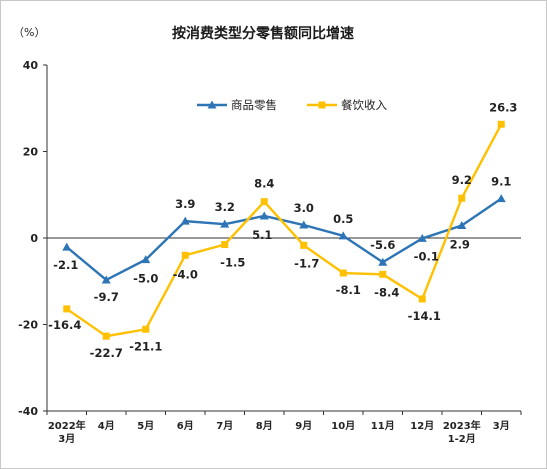 The image size is (547, 469). Describe the element at coordinates (145, 279) in the screenshot. I see `data-label: -5.0` at that location.